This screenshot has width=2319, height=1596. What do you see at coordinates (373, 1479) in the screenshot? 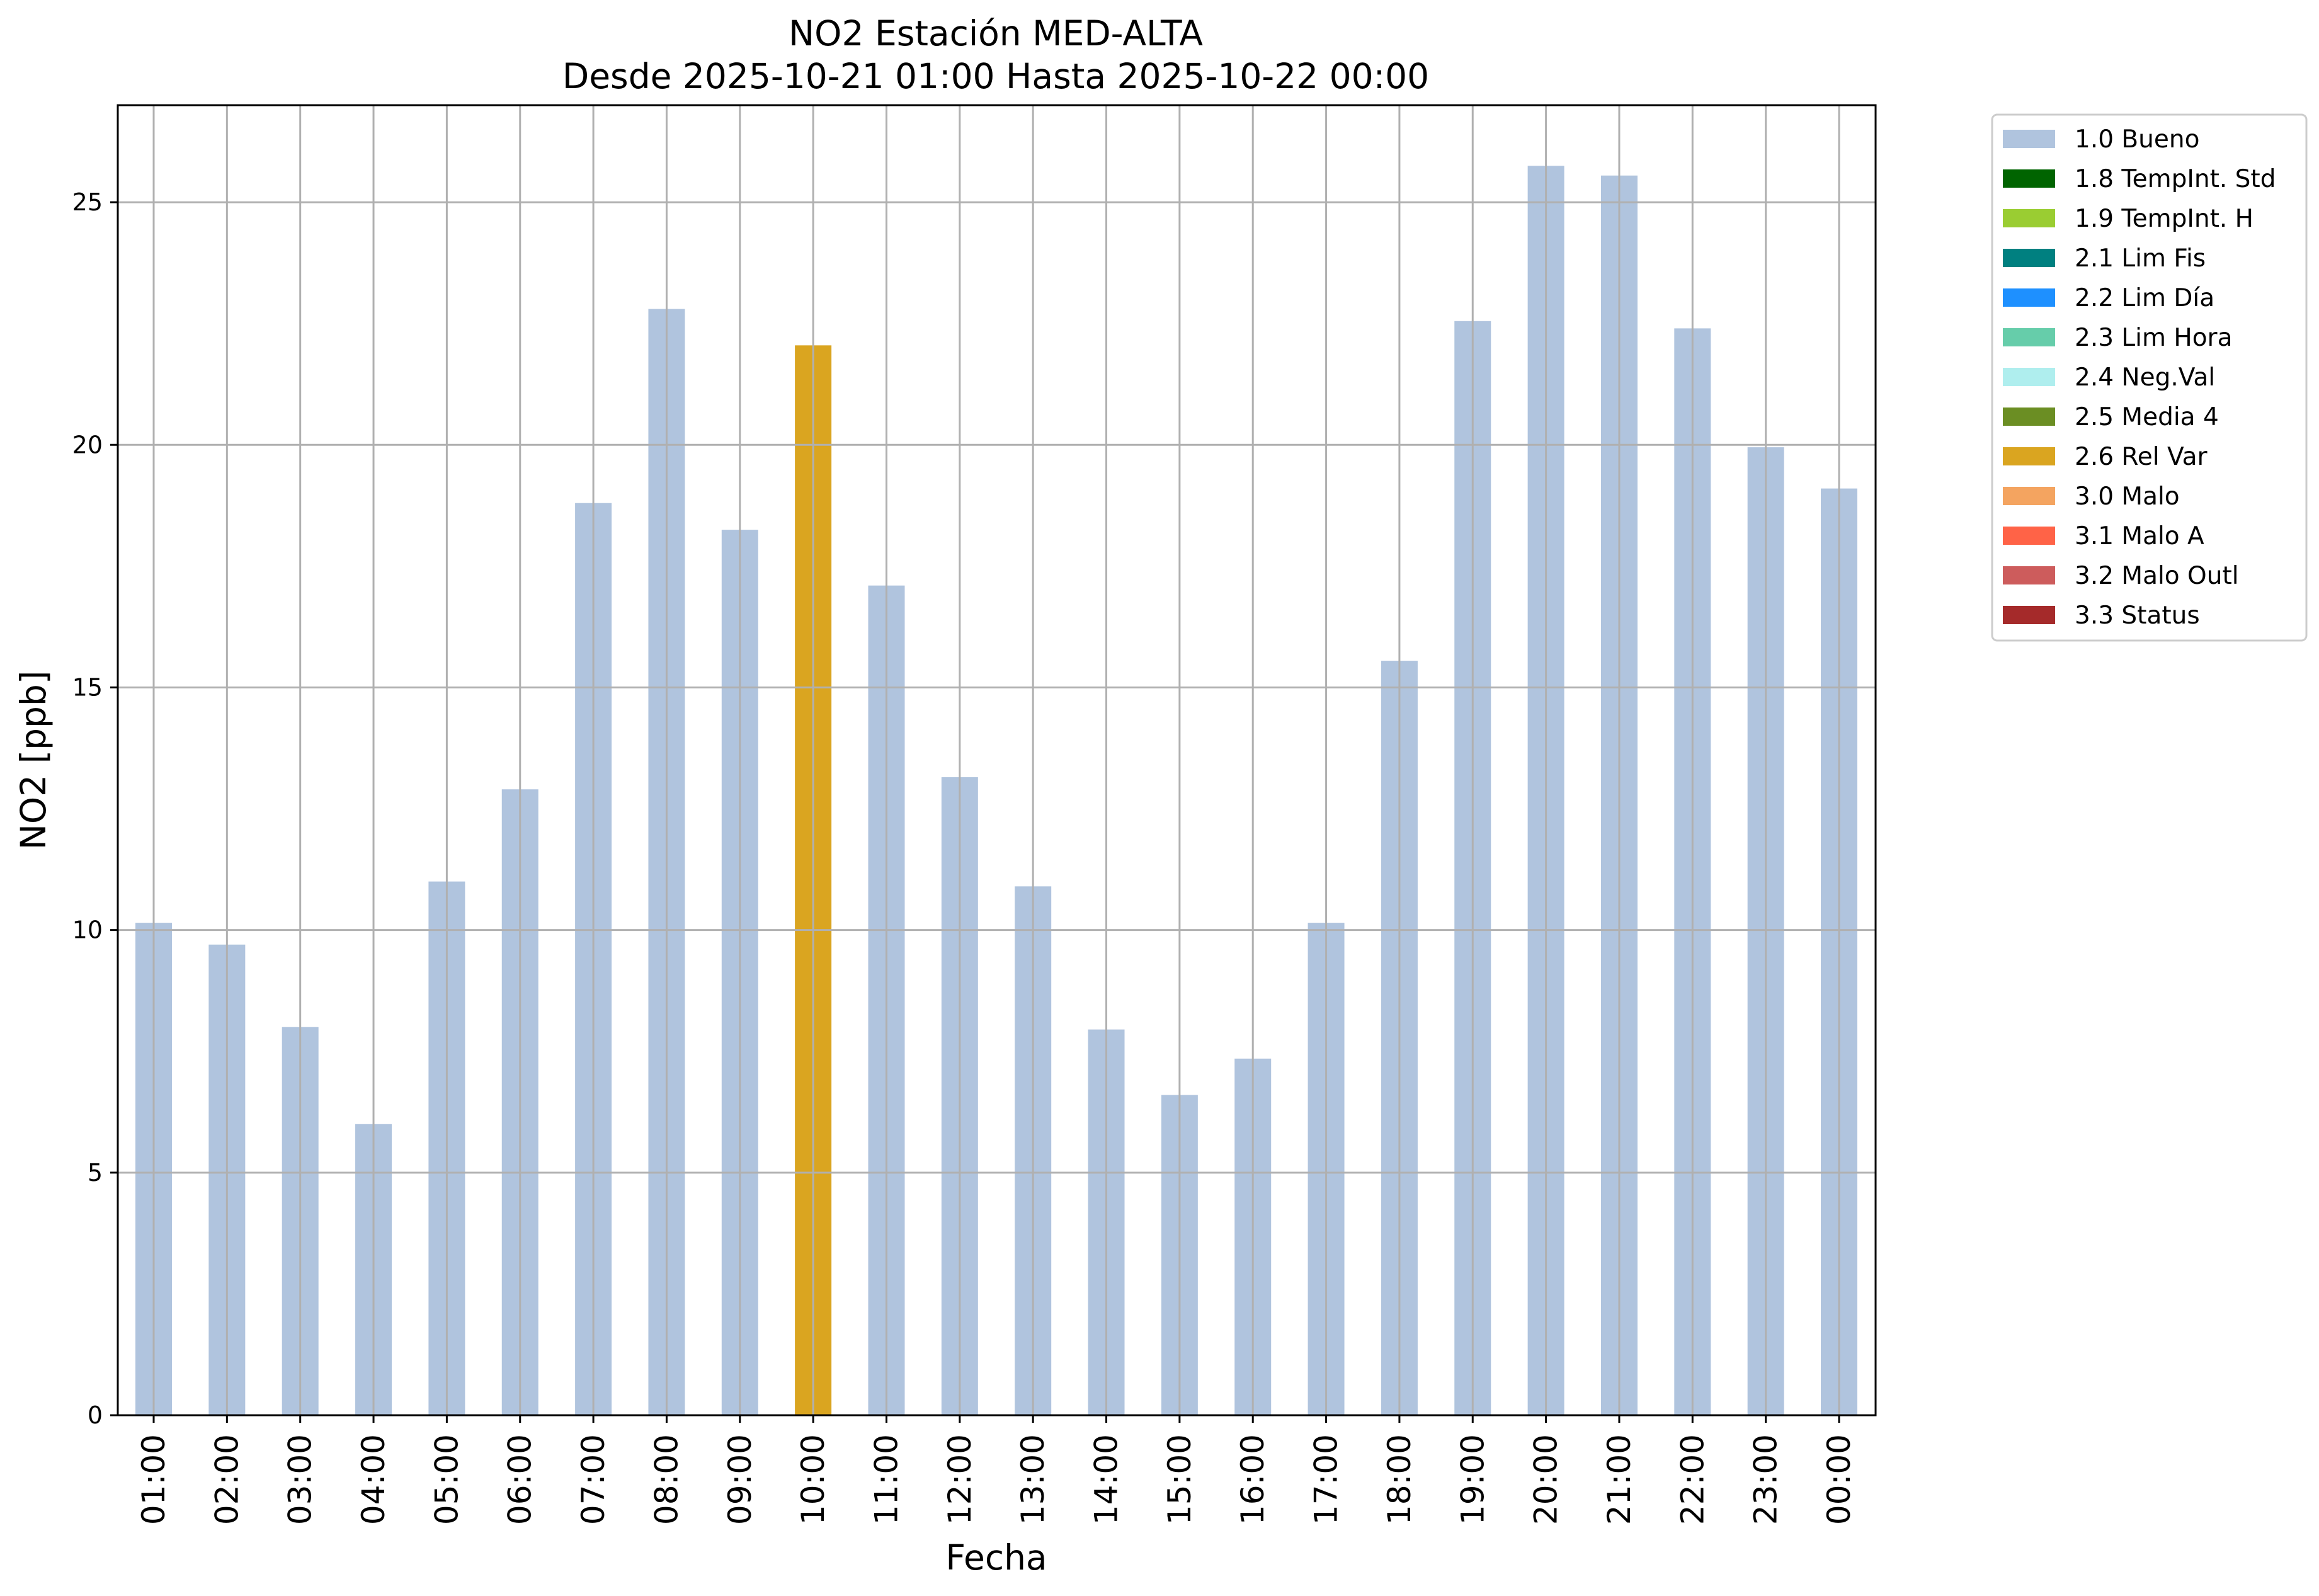
I see `x-tick-label: 04:00` at bounding box center [373, 1479].